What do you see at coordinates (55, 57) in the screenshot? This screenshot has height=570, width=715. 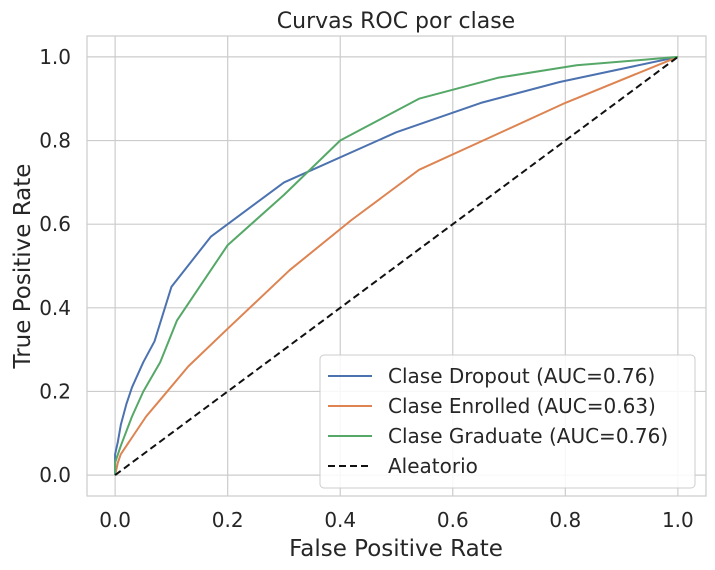 I see `y-tick-label: 1.0` at bounding box center [55, 57].